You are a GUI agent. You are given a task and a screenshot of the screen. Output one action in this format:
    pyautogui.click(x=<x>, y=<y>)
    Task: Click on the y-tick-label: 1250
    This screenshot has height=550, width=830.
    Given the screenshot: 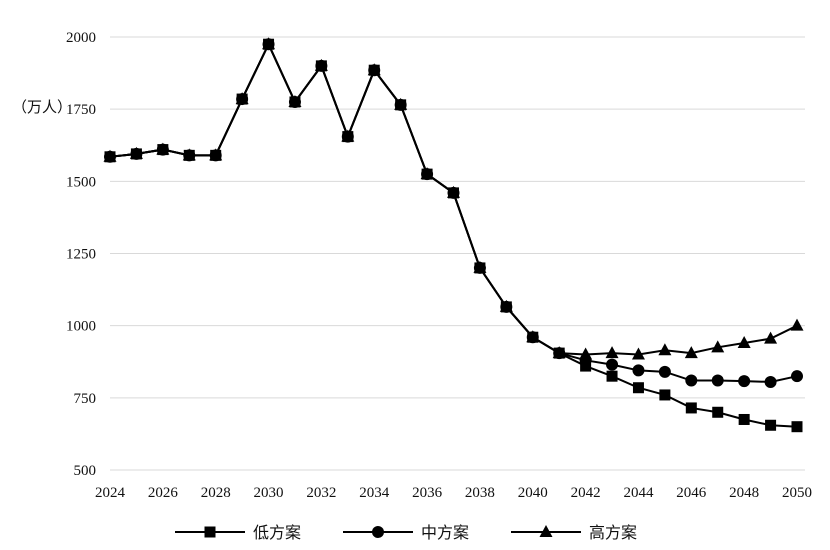 What is the action you would take?
    pyautogui.click(x=81, y=255)
    